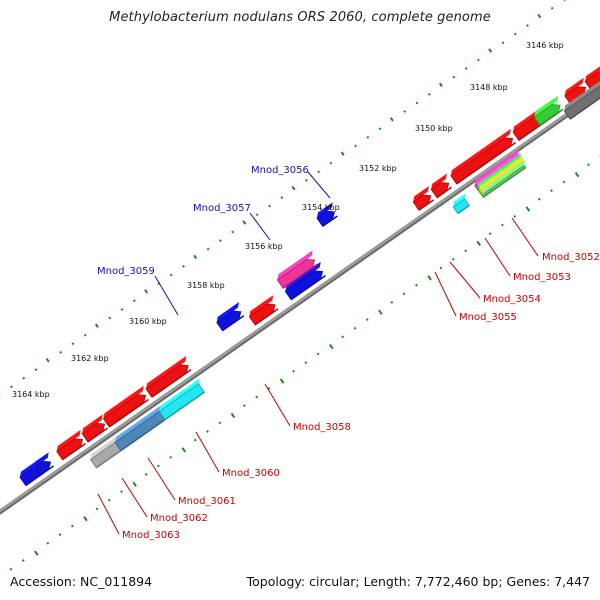  I want to click on gene-label-mnod-3060: Mnod_3060, so click(251, 473).